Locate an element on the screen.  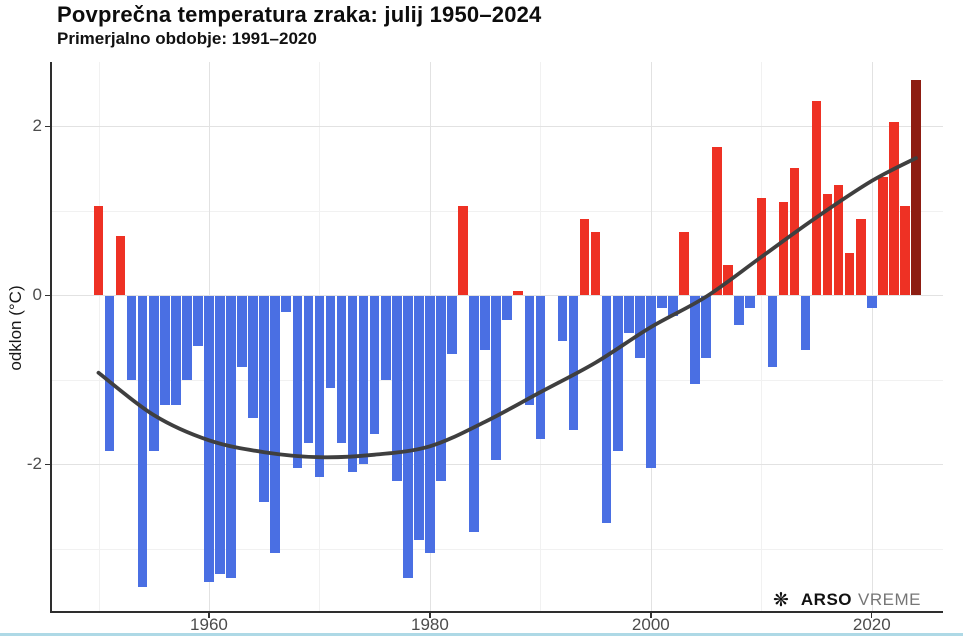
bar-1970 is located at coordinates (319, 386).